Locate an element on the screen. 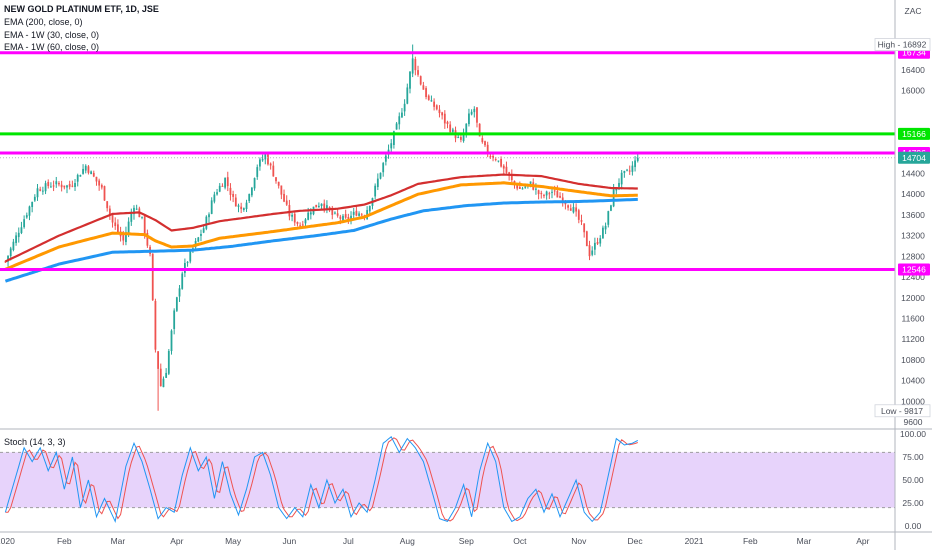 Image resolution: width=932 pixels, height=550 pixels. stoch-tick-label: 100.00 is located at coordinates (913, 434).